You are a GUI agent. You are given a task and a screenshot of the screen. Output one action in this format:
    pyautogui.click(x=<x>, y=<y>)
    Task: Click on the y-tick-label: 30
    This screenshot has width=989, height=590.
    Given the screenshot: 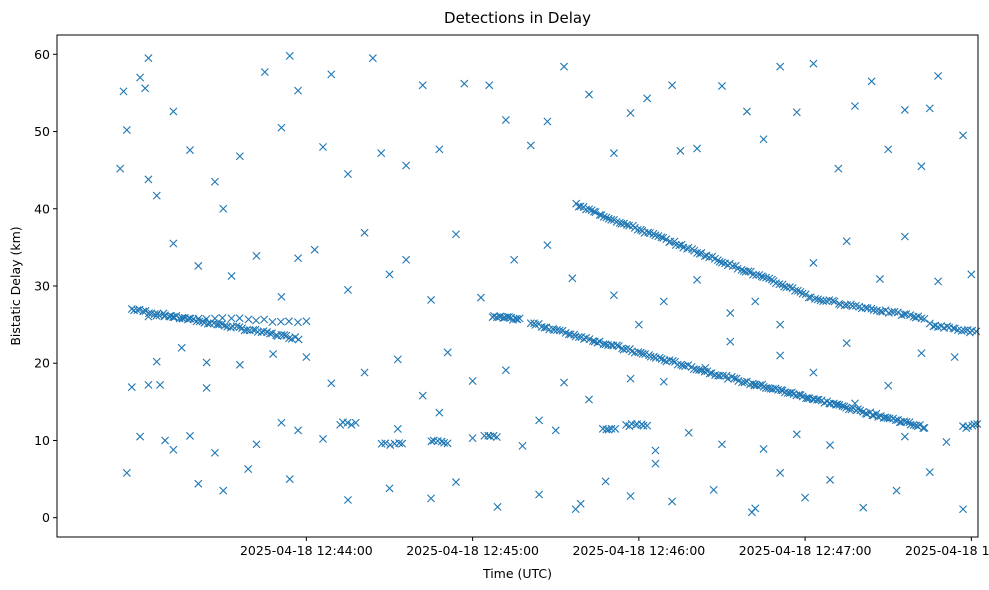 What is the action you would take?
    pyautogui.click(x=42, y=286)
    